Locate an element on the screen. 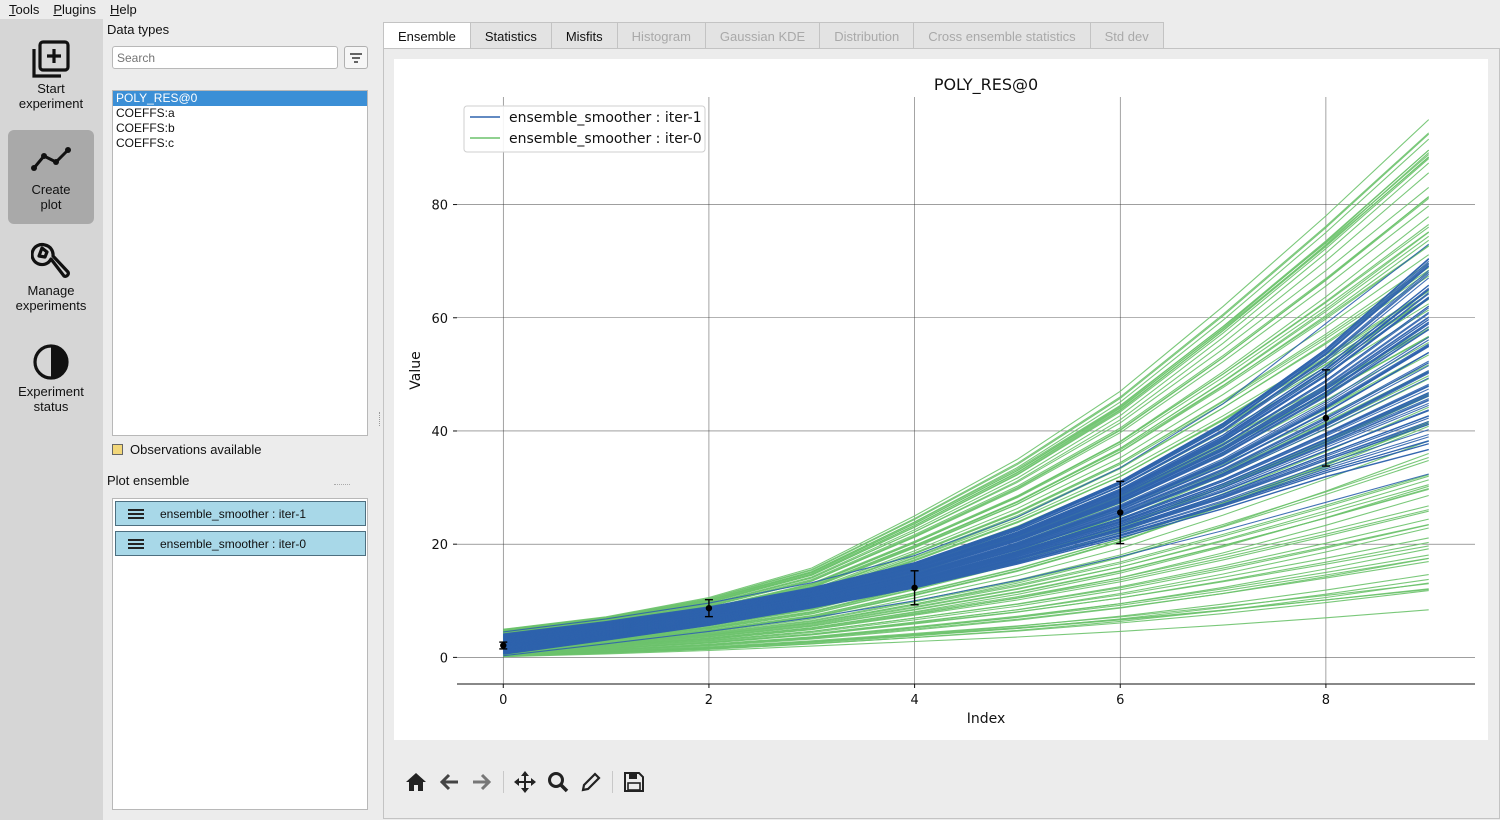 The width and height of the screenshot is (1500, 820). data-type-item: COEFFS:a is located at coordinates (145, 113).